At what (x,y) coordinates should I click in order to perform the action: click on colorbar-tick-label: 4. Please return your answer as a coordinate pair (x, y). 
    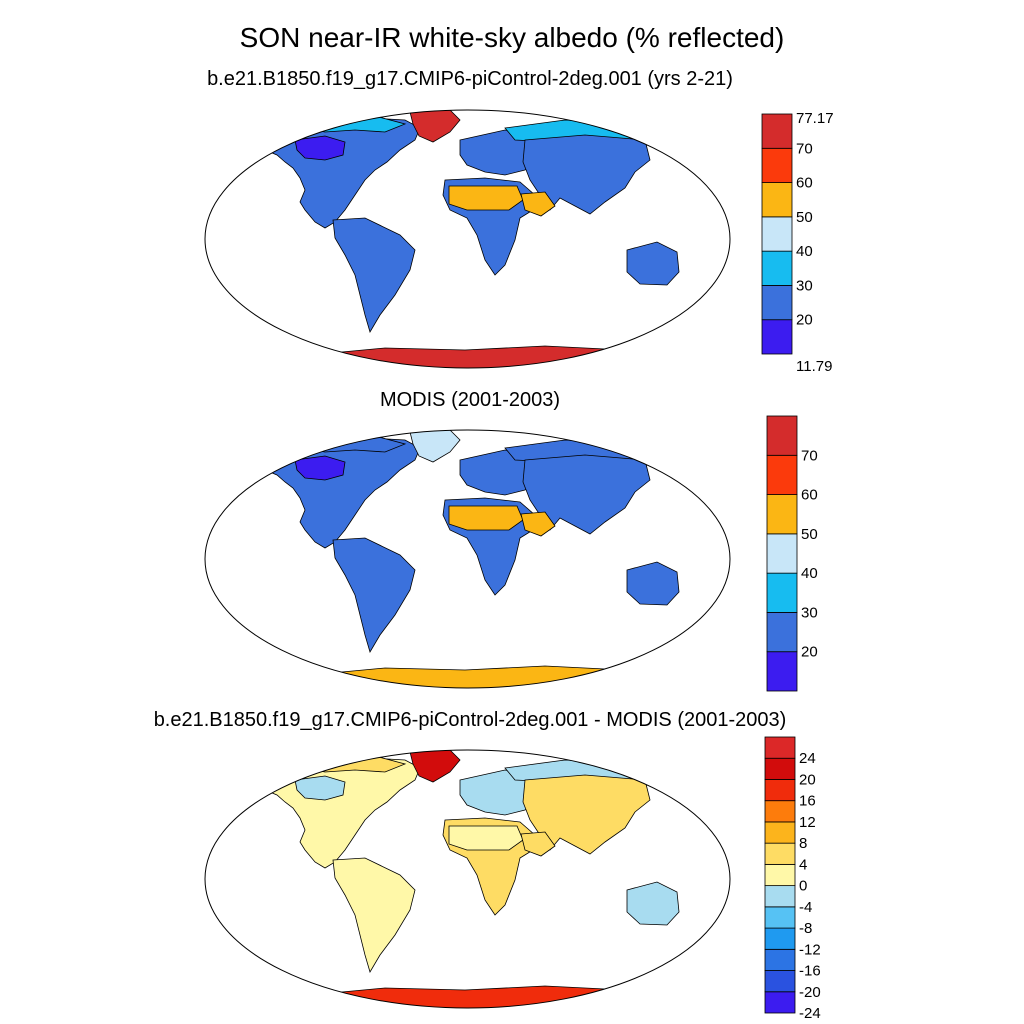
    Looking at the image, I should click on (803, 864).